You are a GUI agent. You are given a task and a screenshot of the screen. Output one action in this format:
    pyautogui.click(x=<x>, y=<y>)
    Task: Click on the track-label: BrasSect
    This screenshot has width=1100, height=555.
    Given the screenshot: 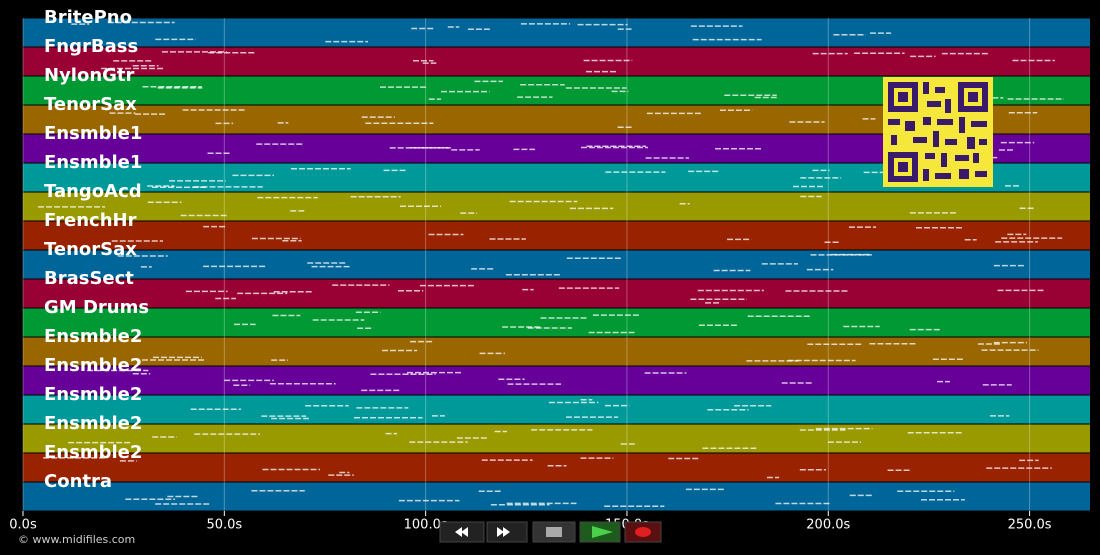 What is the action you would take?
    pyautogui.click(x=89, y=278)
    